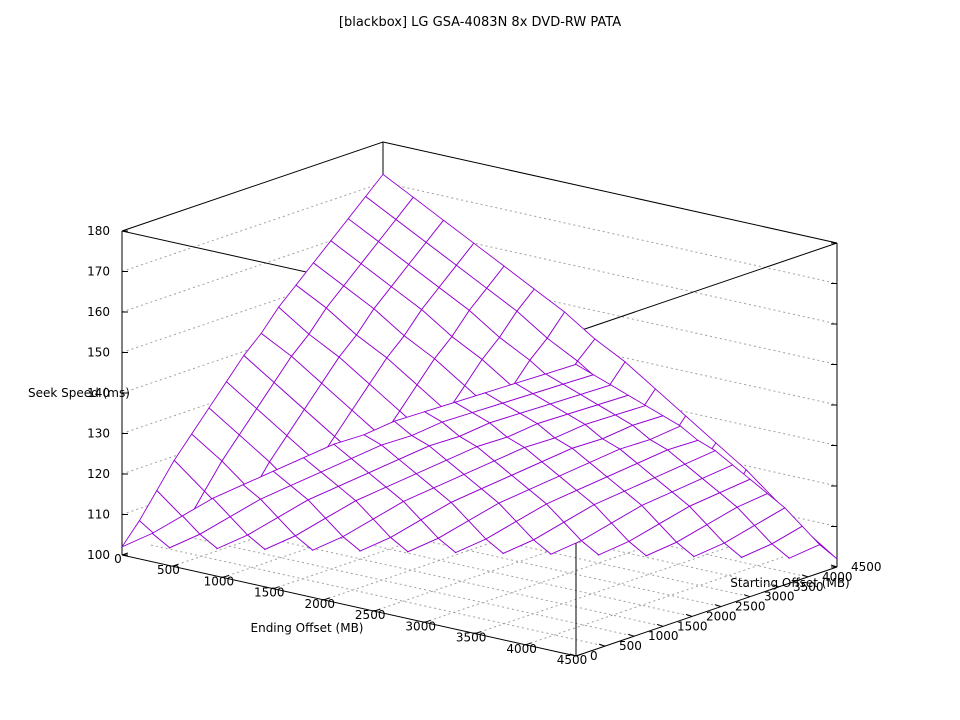 This screenshot has width=960, height=720. Describe the element at coordinates (98, 515) in the screenshot. I see `z-tick-label: 110` at that location.